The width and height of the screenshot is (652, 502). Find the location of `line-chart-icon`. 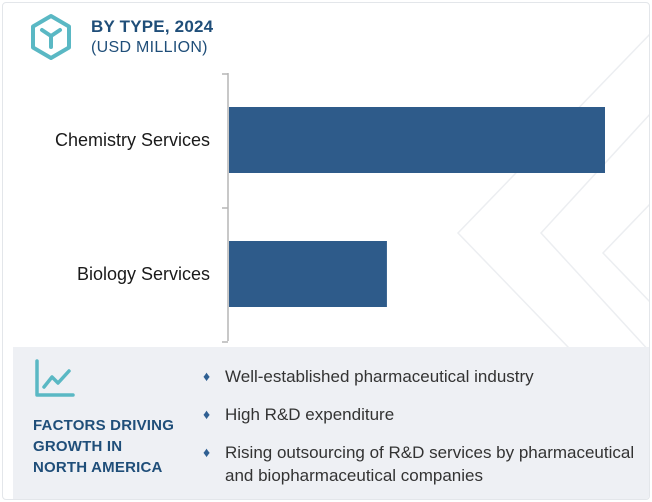

line-chart-icon is located at coordinates (55, 378).